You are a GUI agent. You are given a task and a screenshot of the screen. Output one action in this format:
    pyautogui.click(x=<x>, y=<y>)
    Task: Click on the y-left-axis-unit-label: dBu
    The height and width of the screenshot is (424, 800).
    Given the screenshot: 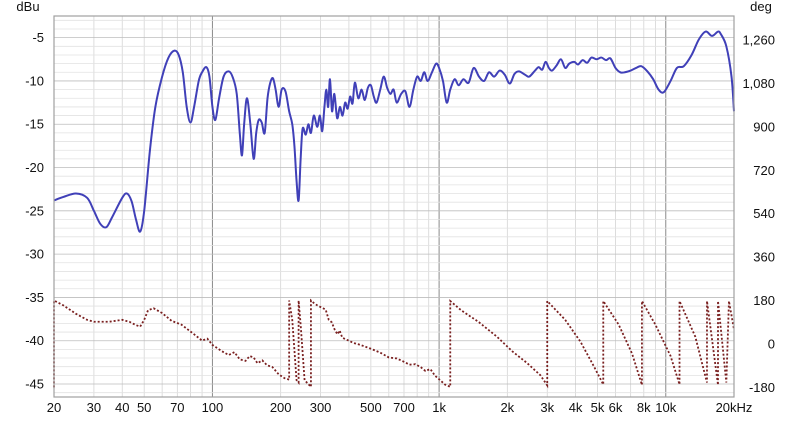 What is the action you would take?
    pyautogui.click(x=27, y=7)
    